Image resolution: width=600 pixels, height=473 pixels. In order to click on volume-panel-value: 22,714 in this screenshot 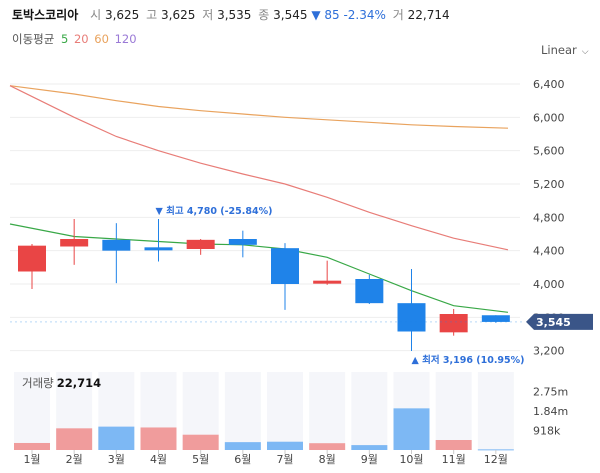, I will do `click(79, 383)`.